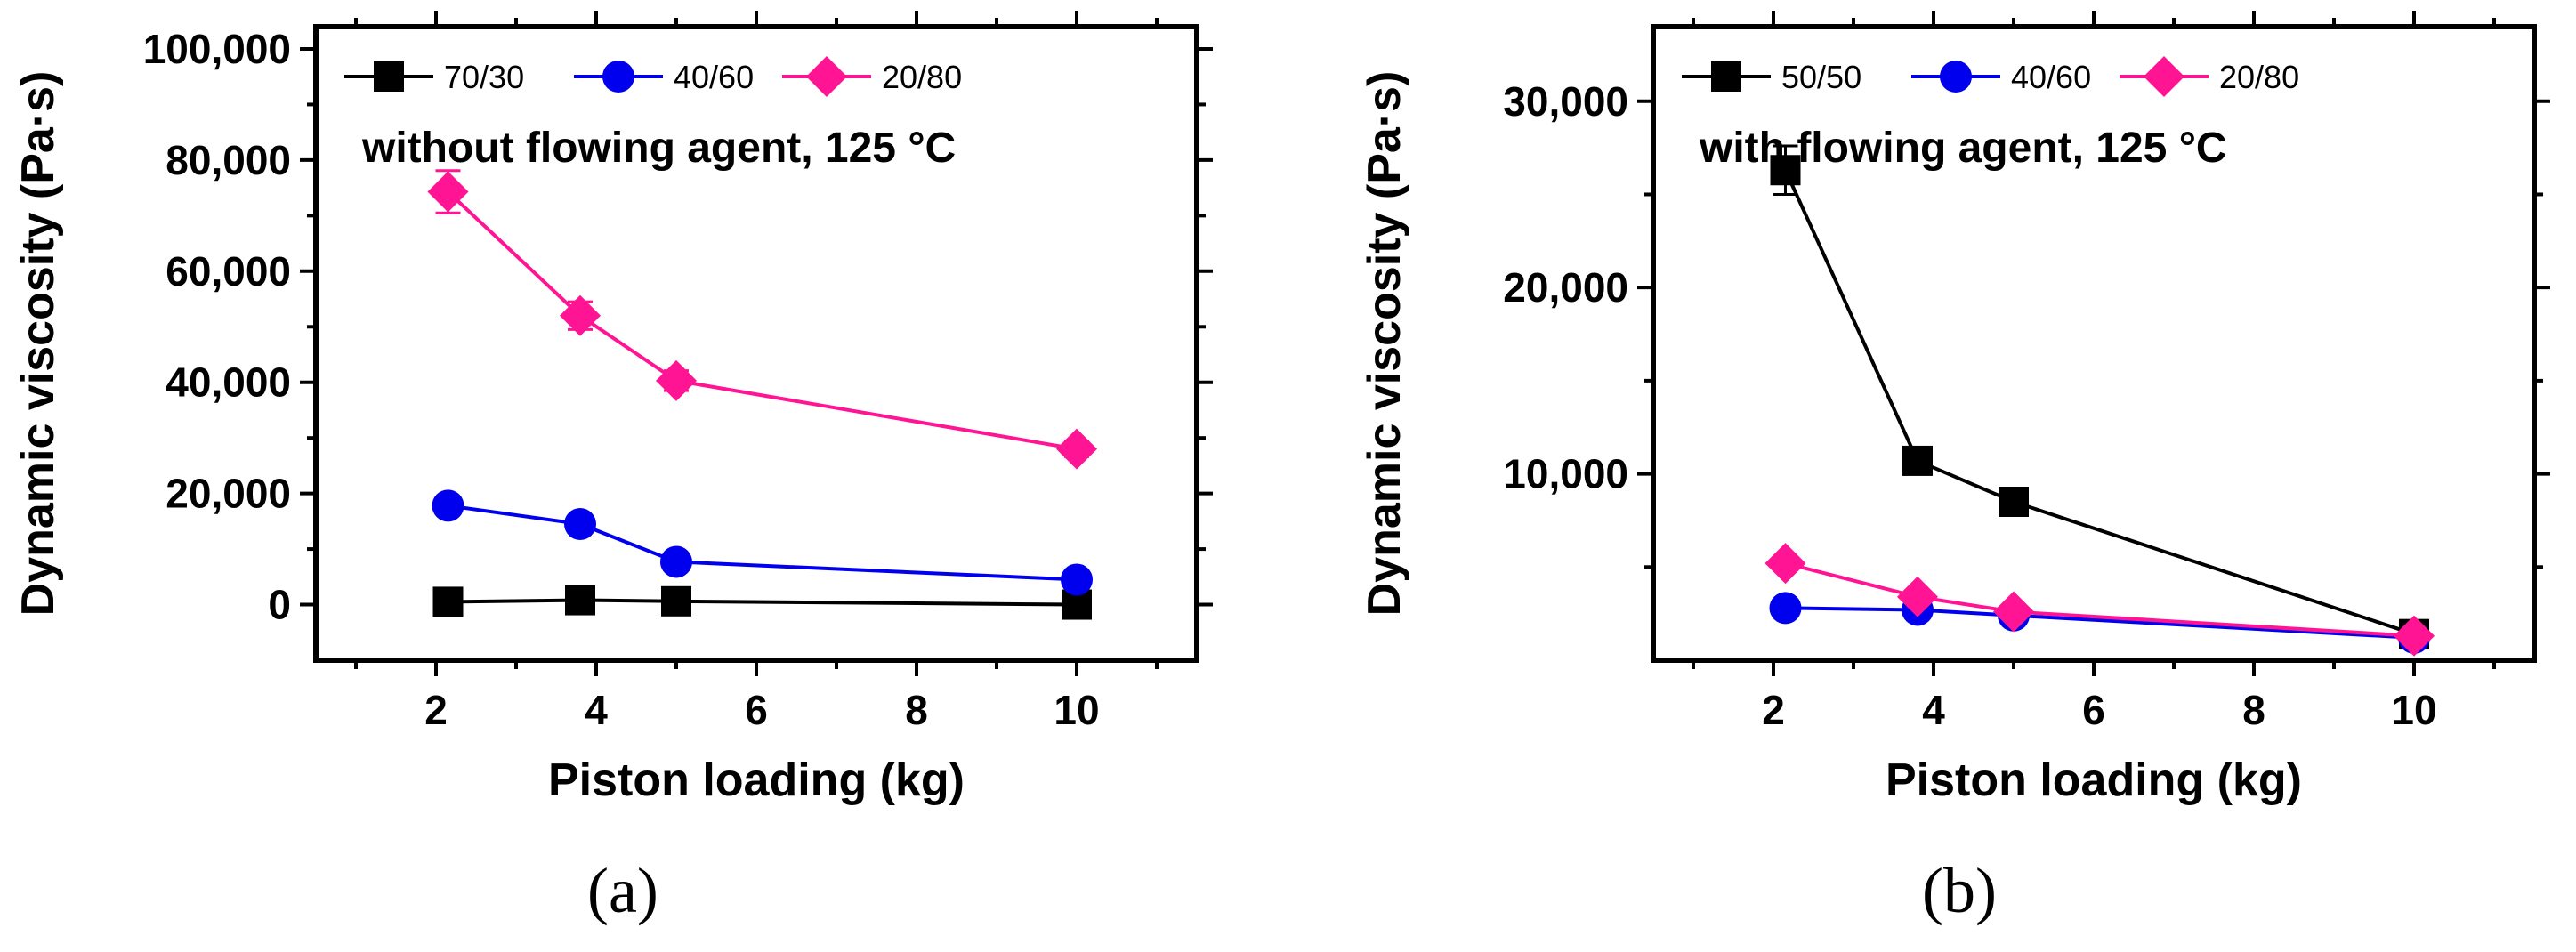 This screenshot has width=2576, height=952. I want to click on y-tick-label: 0, so click(279, 605).